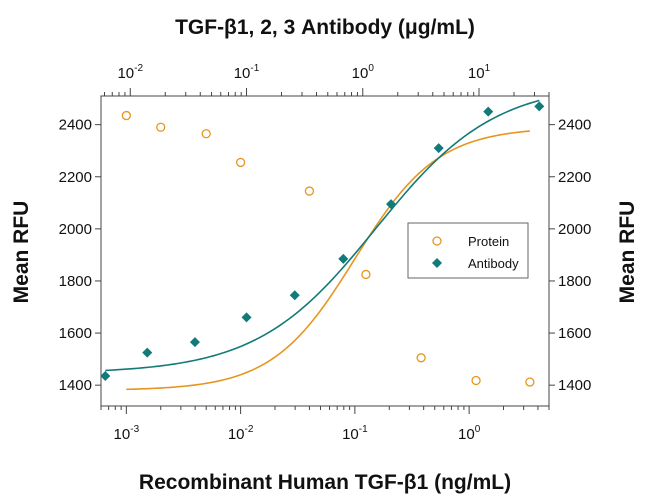  What do you see at coordinates (574, 125) in the screenshot?
I see `right-tick-label-5: 2400` at bounding box center [574, 125].